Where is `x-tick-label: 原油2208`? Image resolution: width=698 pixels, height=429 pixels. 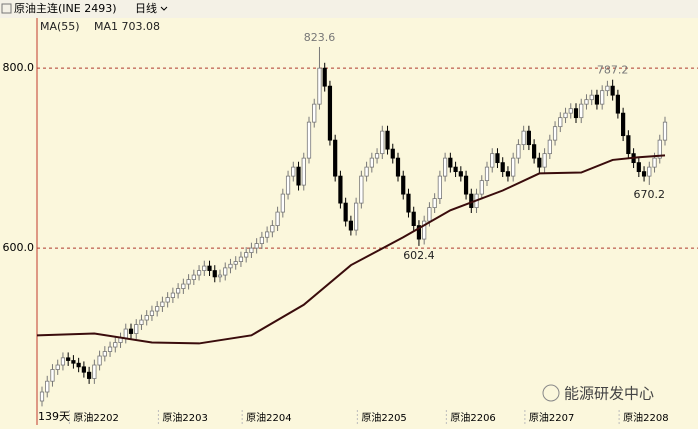 x-tick-label: 原油2208 is located at coordinates (645, 417).